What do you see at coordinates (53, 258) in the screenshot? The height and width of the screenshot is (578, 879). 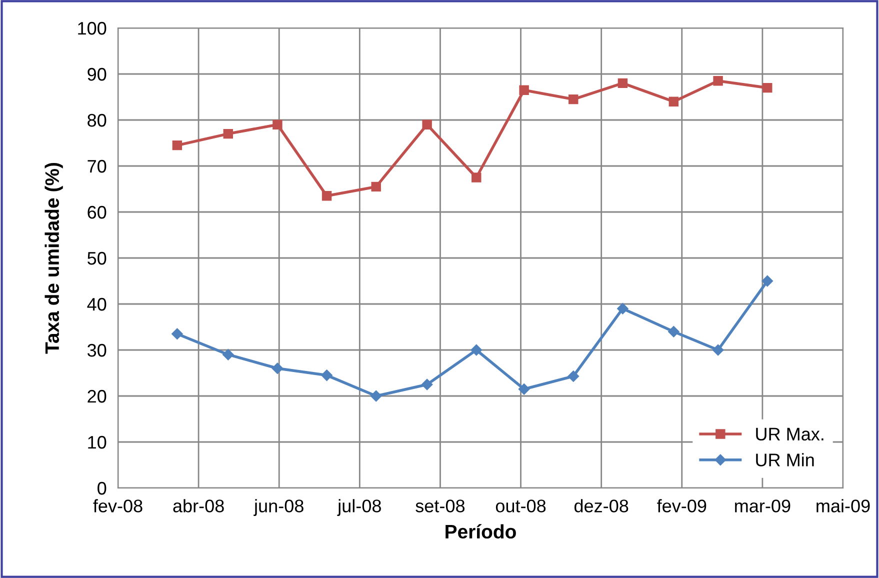 I see `y-axis-title: Taxa de umidade (%)` at bounding box center [53, 258].